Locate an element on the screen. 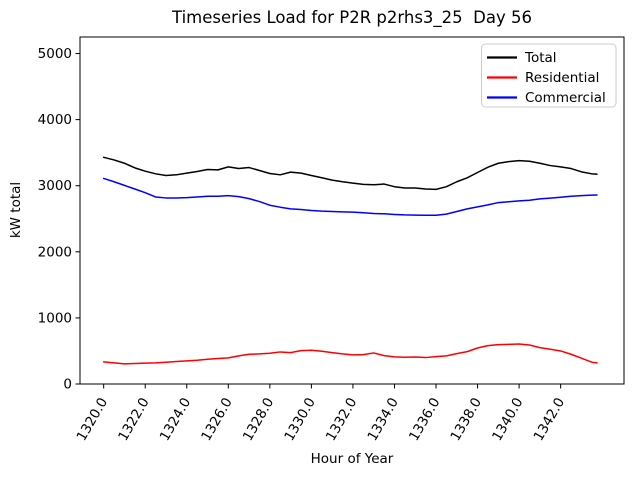 This screenshot has width=640, height=480. x-tick-label: 1338.0 is located at coordinates (466, 419).